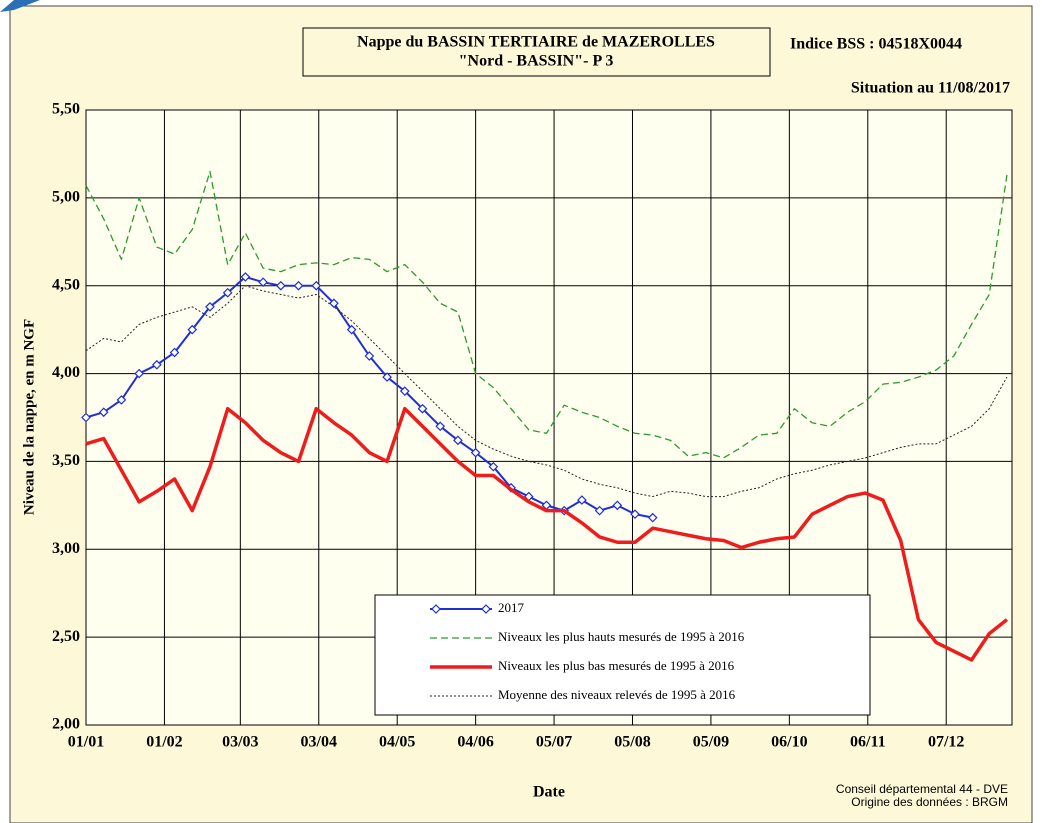 This screenshot has width=1042, height=823. I want to click on x-tick-label: 06/10, so click(789, 742).